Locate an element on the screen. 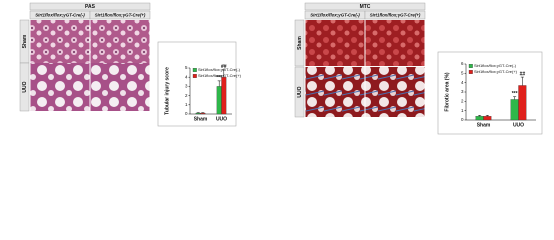  stain-label: MTC is located at coordinates (365, 7).